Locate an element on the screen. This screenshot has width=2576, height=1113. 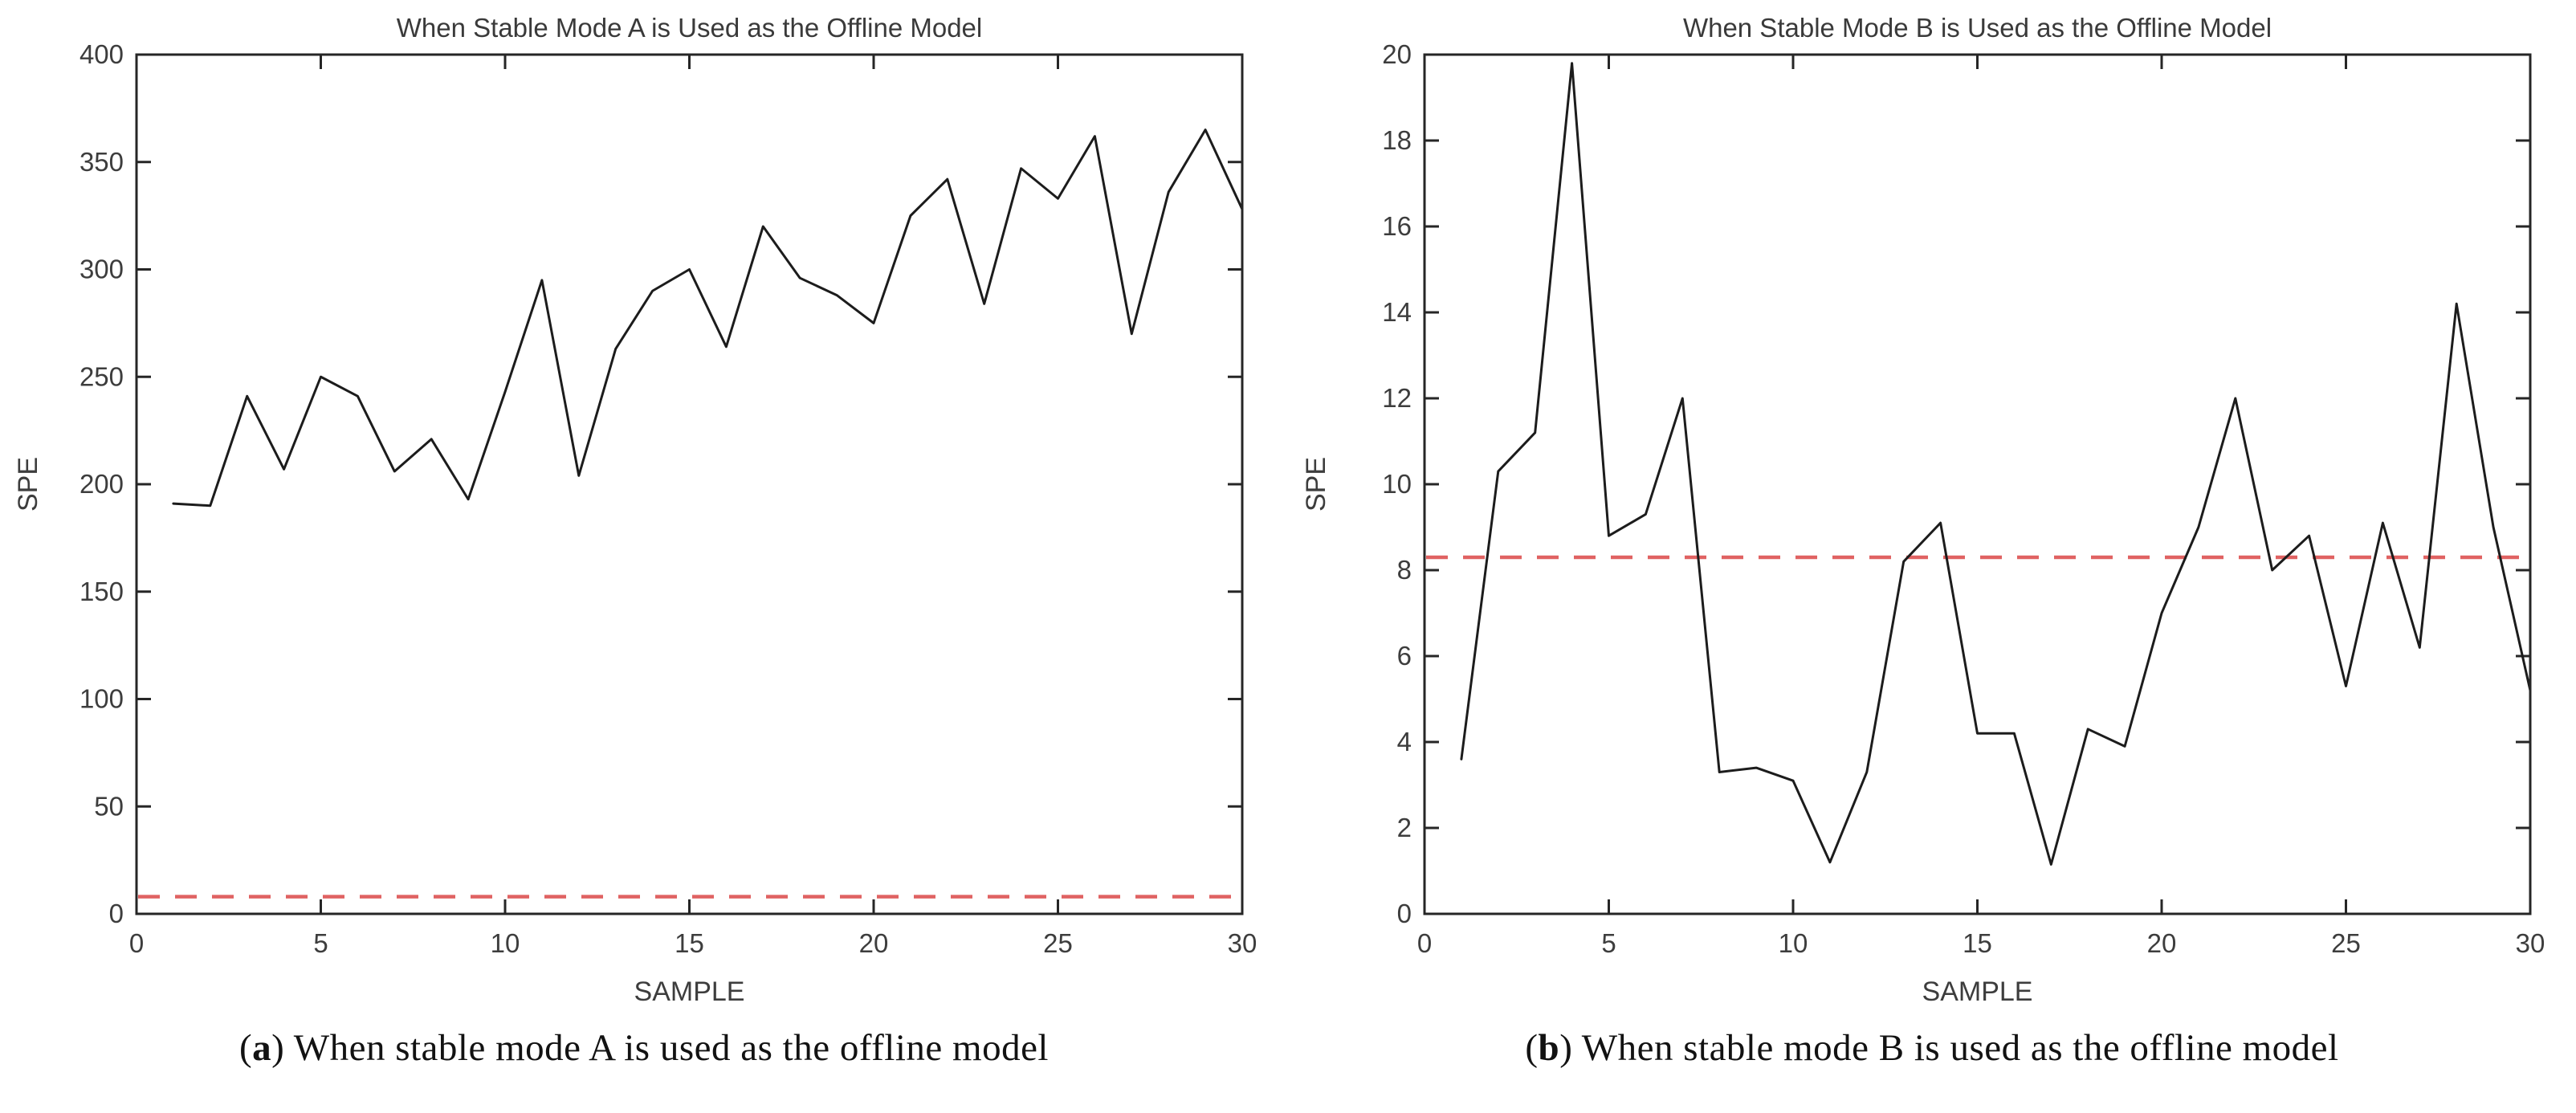
y-tick-label: 350 is located at coordinates (101, 162).